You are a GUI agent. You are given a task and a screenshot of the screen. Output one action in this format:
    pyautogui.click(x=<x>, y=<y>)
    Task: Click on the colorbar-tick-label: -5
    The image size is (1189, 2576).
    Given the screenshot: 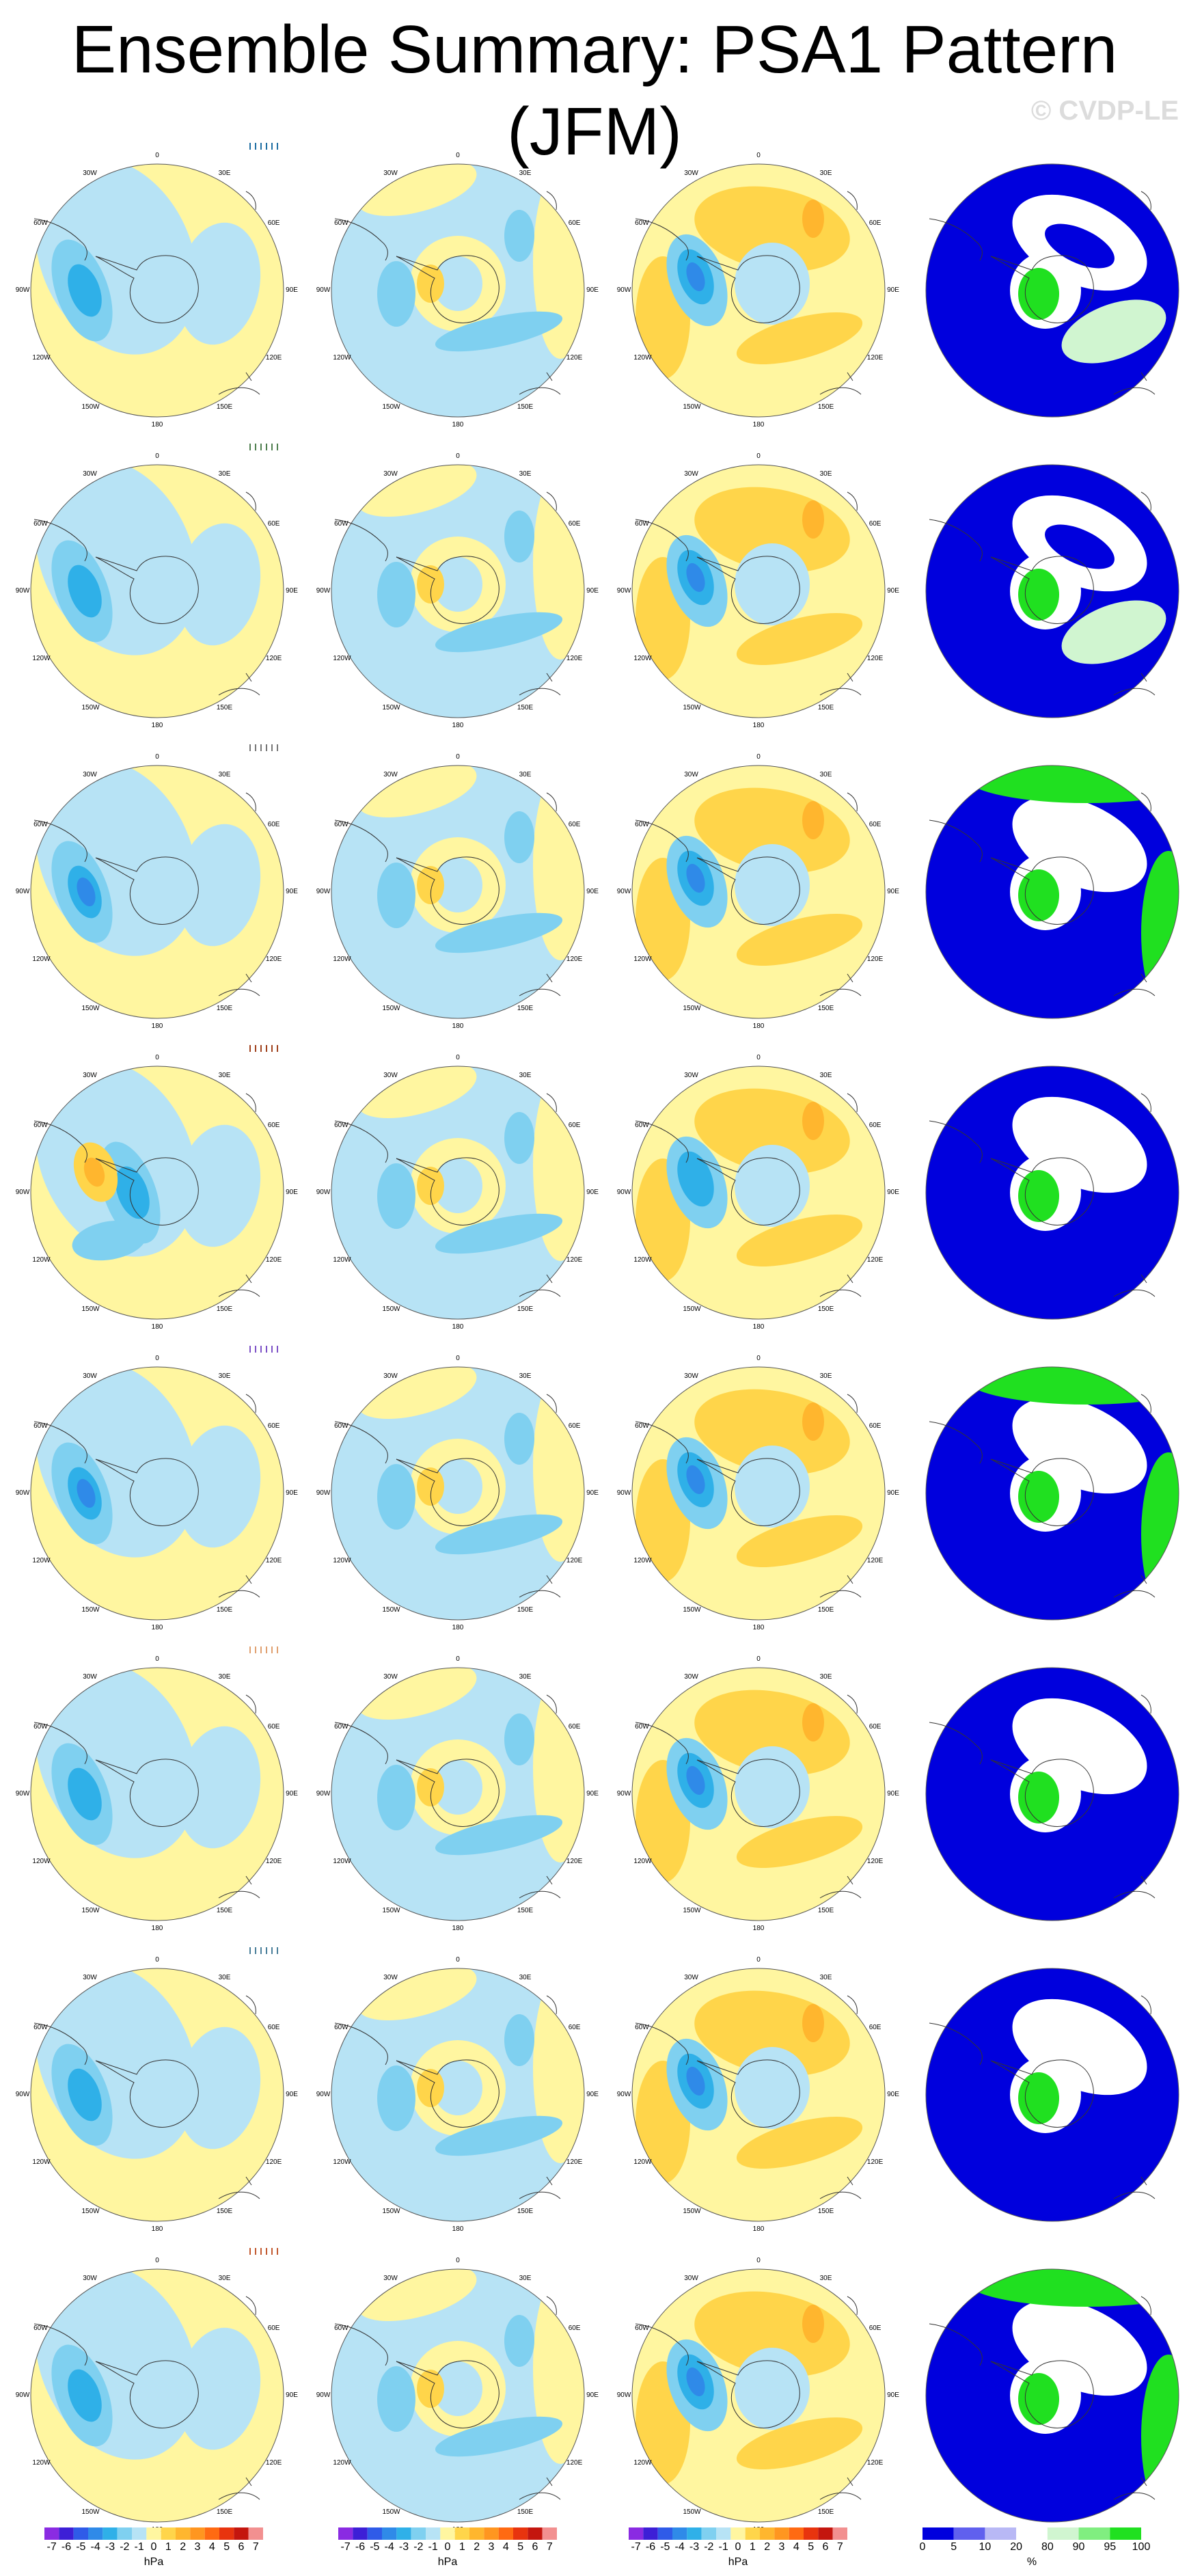 What is the action you would take?
    pyautogui.click(x=81, y=2547)
    